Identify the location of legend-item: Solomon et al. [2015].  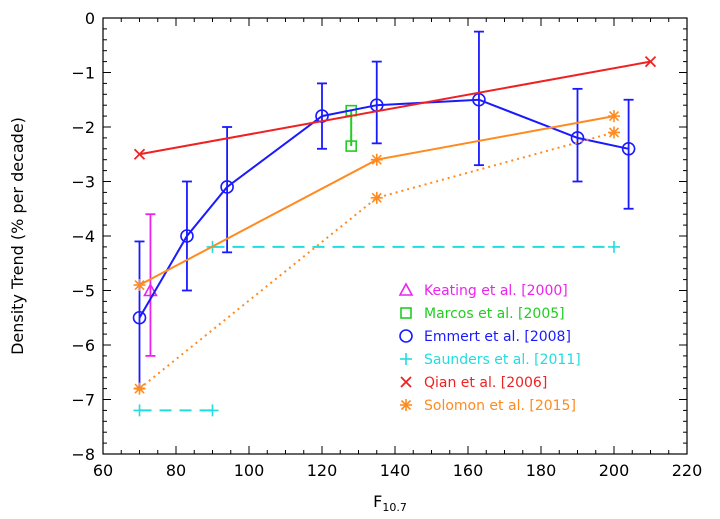
(488, 406).